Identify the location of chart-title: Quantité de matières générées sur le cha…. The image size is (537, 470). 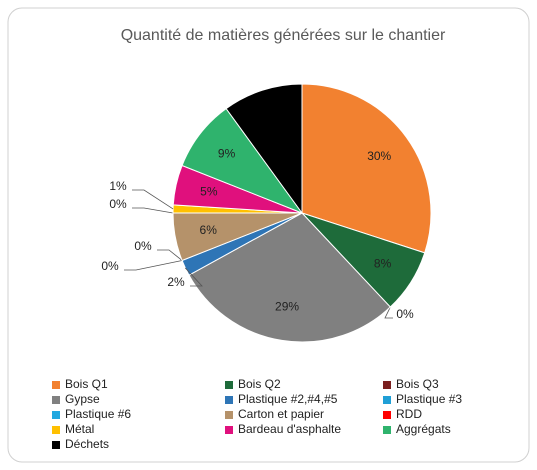
(283, 35).